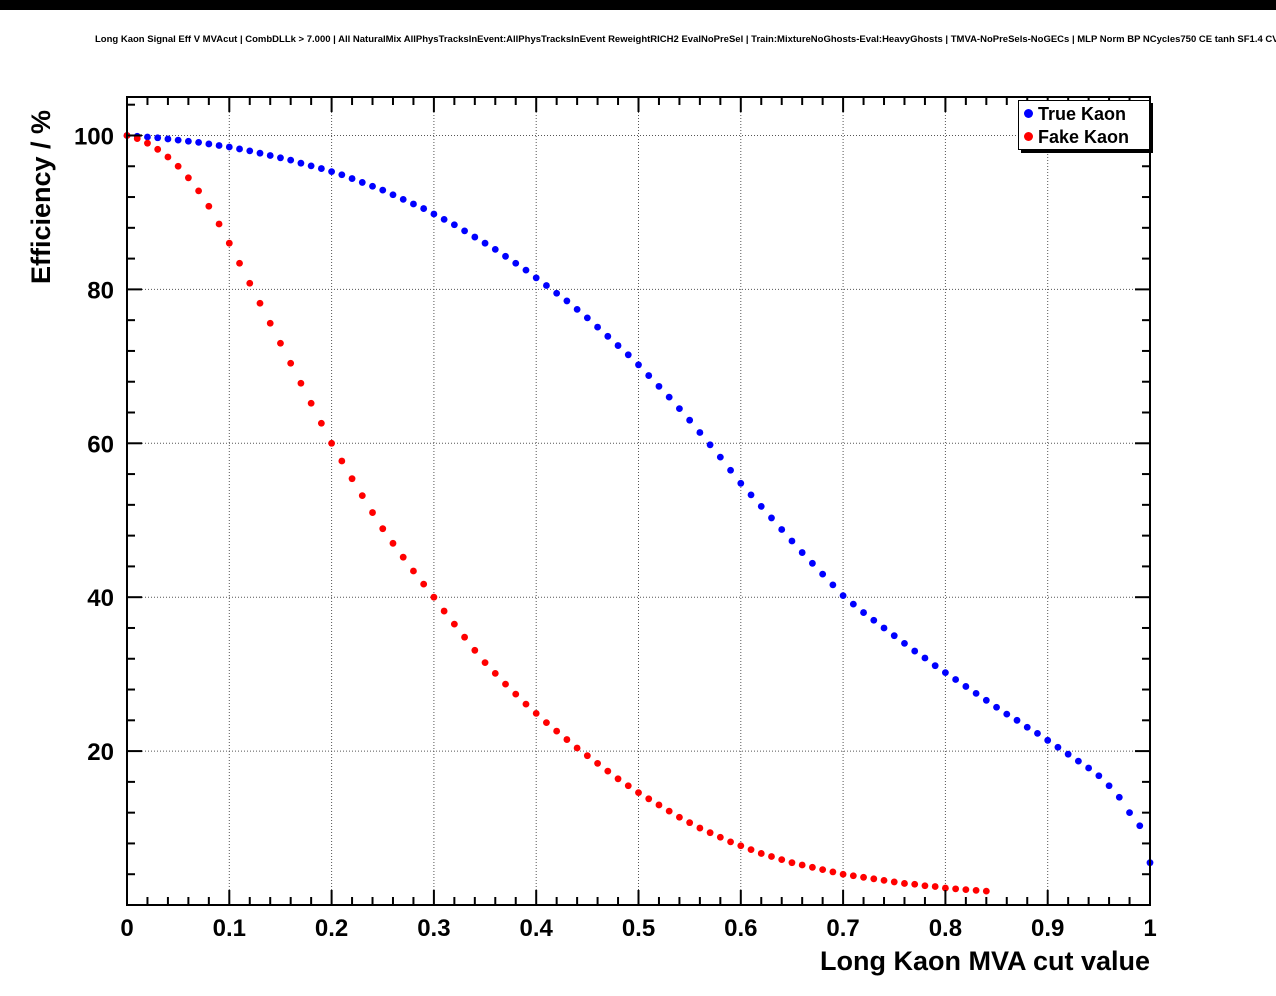 The height and width of the screenshot is (996, 1276). I want to click on legend-label-true-kaon: True Kaon, so click(1082, 113).